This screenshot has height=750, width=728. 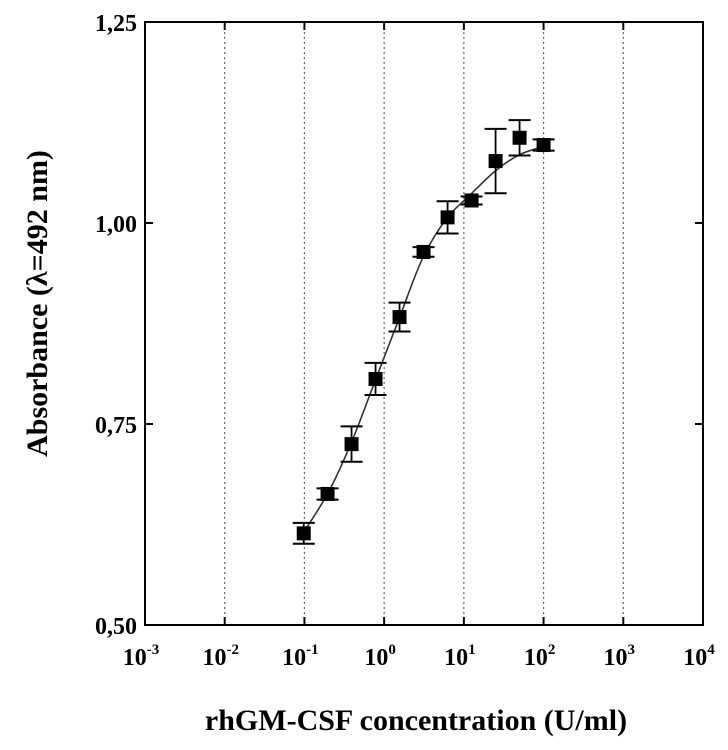 What do you see at coordinates (300, 656) in the screenshot?
I see `x-tick-label: 10⁻¹` at bounding box center [300, 656].